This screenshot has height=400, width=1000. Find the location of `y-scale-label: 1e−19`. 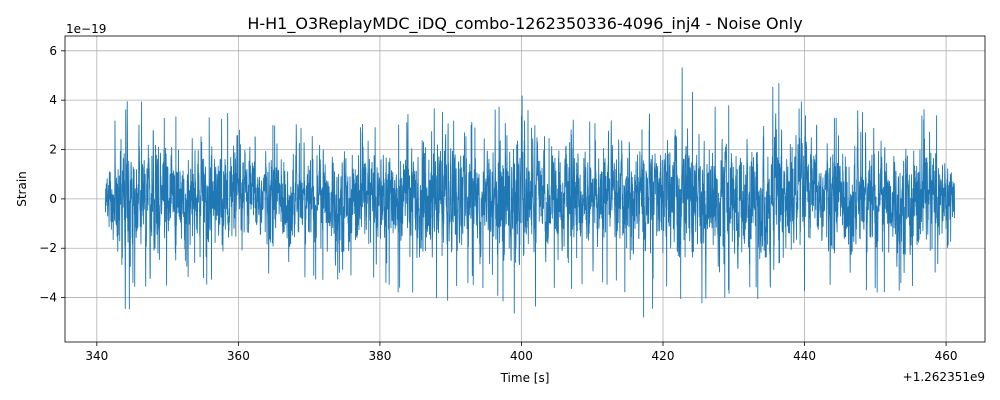

y-scale-label: 1e−19 is located at coordinates (86, 29).